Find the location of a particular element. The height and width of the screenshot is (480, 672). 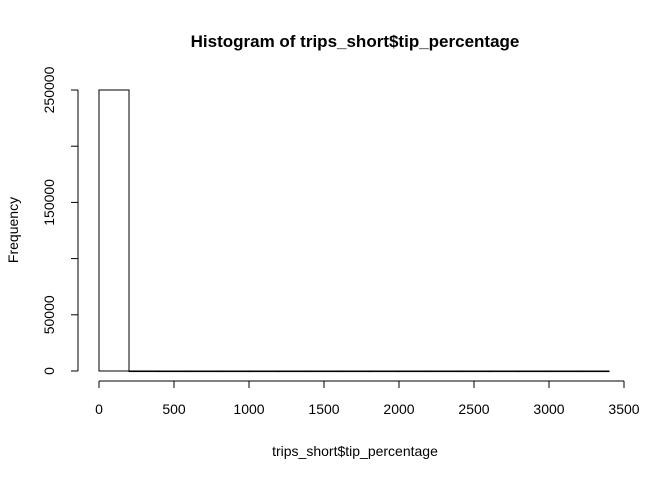

x-tick-label: 500 is located at coordinates (174, 409).